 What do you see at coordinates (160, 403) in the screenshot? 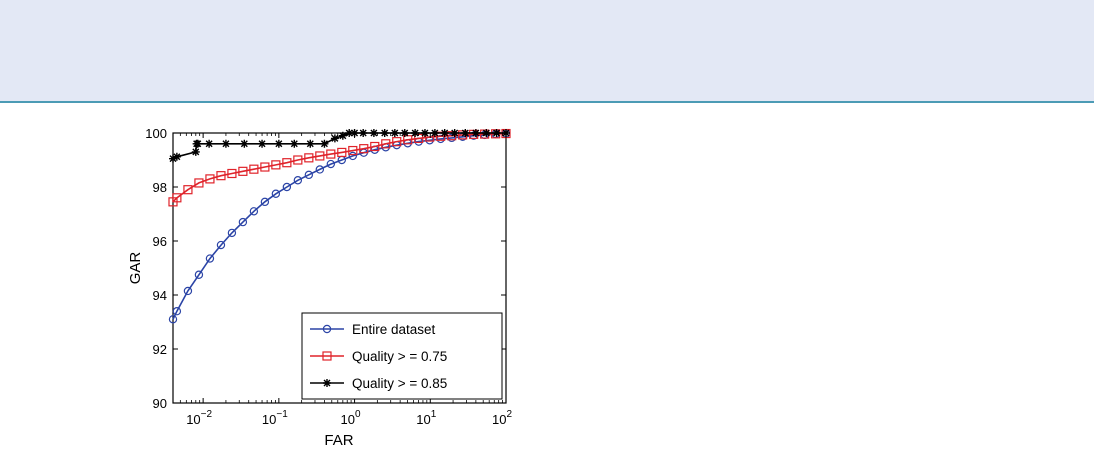
I see `y-tick-label: 90` at bounding box center [160, 403].